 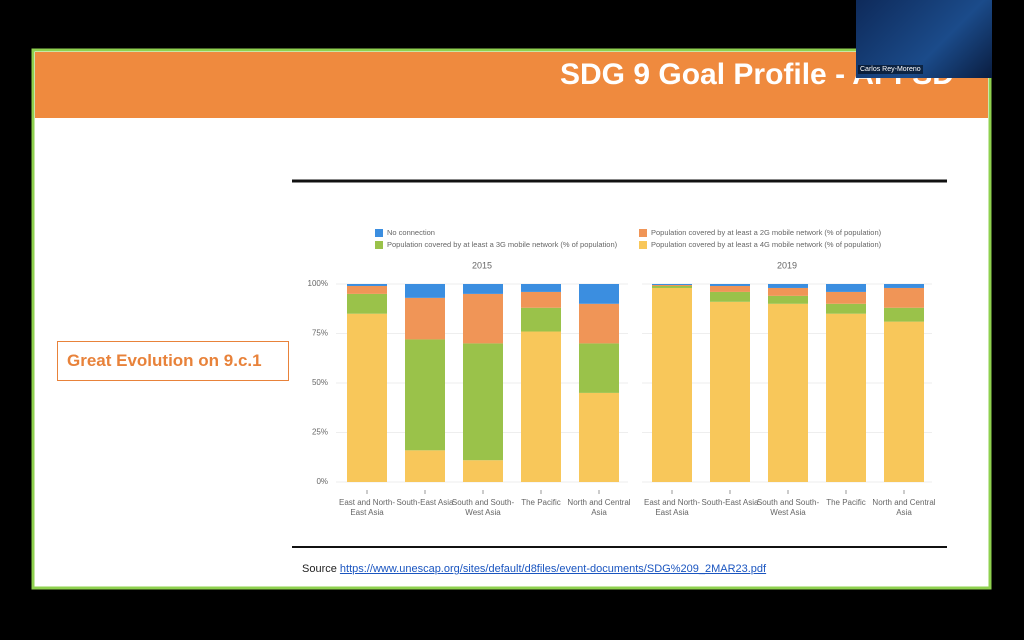 I want to click on panel-title: 2015, so click(x=482, y=265).